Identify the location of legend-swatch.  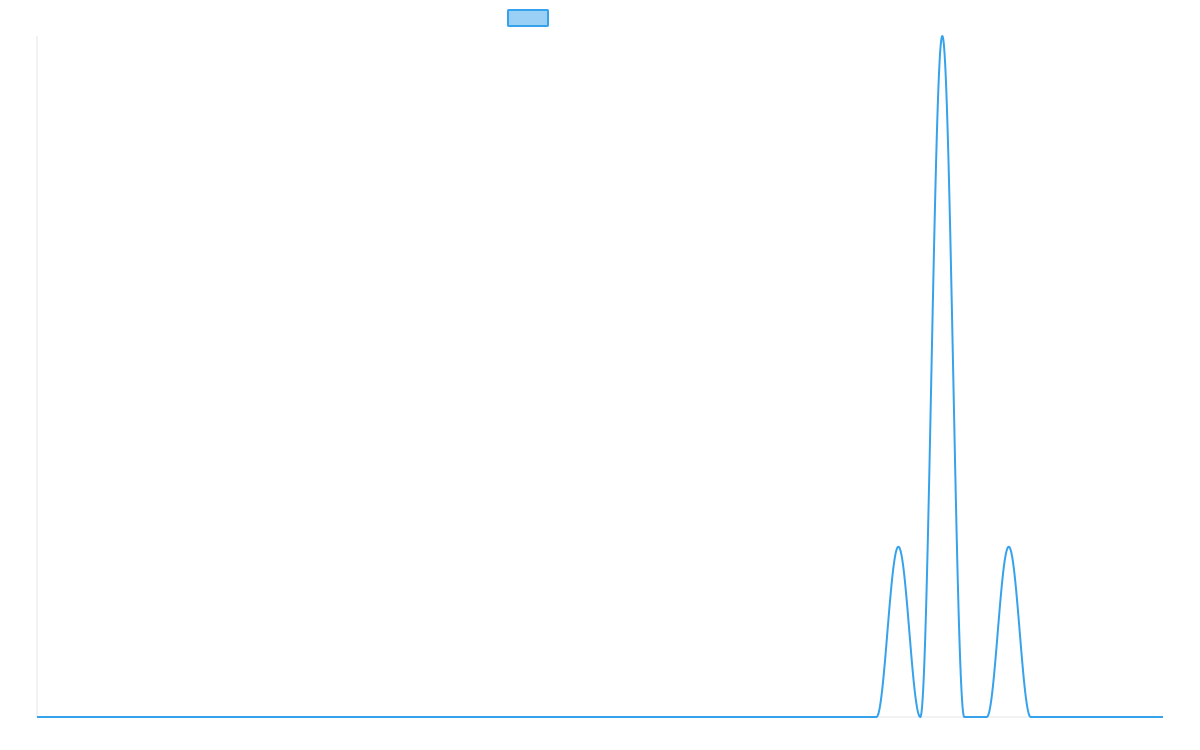
(528, 18).